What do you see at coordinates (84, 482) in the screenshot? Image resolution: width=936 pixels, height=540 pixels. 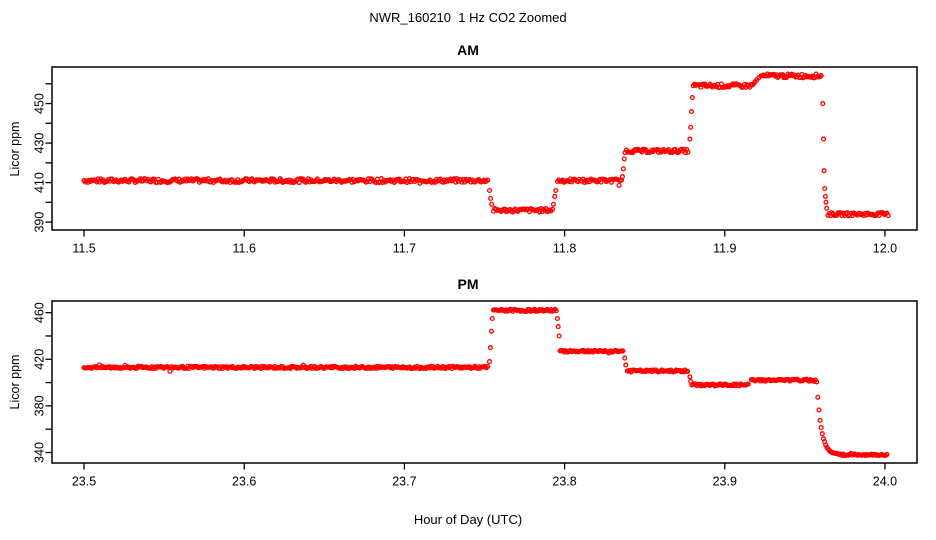 I see `x-tick-label: 23.5` at bounding box center [84, 482].